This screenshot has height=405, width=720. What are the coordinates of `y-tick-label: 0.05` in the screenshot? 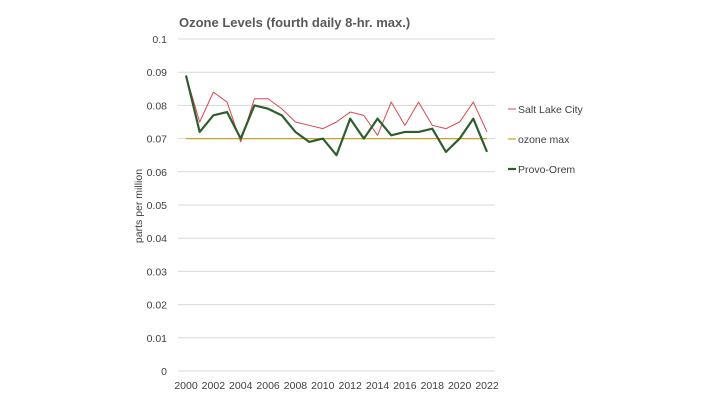 It's located at (157, 206).